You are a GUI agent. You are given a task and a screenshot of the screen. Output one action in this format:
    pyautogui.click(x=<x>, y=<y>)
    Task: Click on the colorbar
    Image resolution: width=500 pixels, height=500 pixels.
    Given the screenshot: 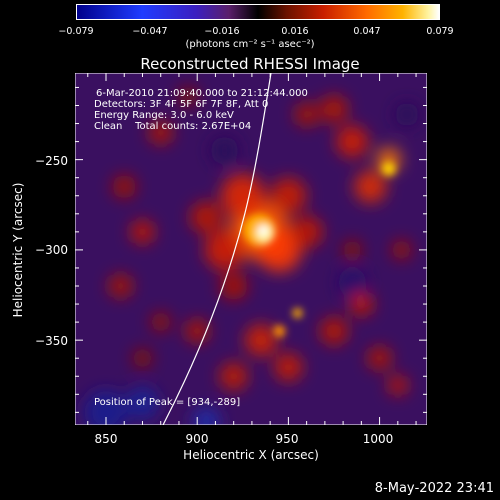 What is the action you would take?
    pyautogui.click(x=258, y=12)
    